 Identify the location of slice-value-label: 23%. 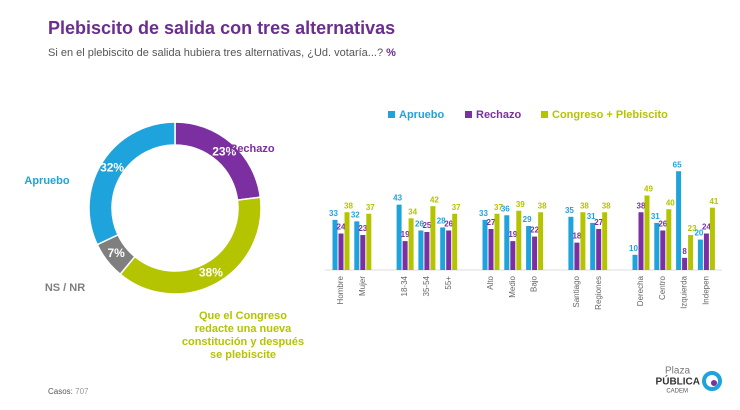
(224, 151).